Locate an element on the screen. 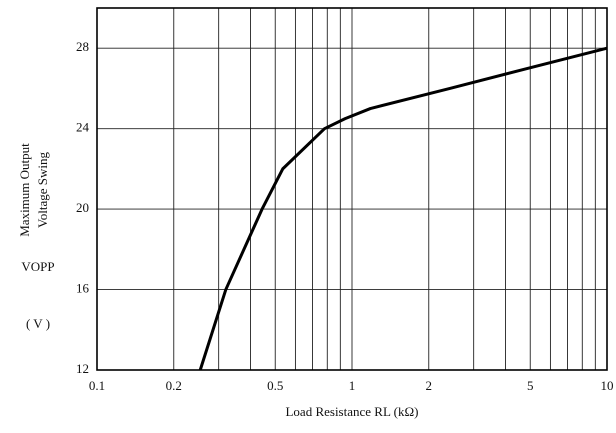 The height and width of the screenshot is (433, 616). y-tick-label: 24 is located at coordinates (83, 127).